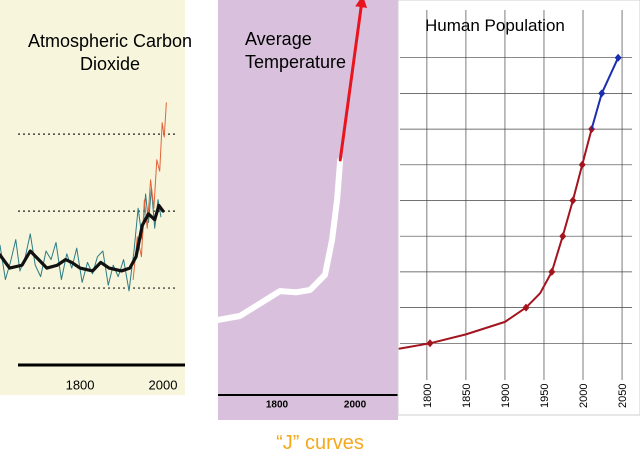 The image size is (640, 461). What do you see at coordinates (506, 396) in the screenshot?
I see `x-tick-label: 1900` at bounding box center [506, 396].